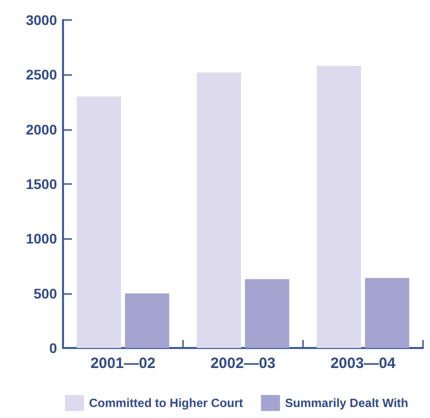 This screenshot has height=418, width=430. I want to click on y-tick-label: 500, so click(46, 293).